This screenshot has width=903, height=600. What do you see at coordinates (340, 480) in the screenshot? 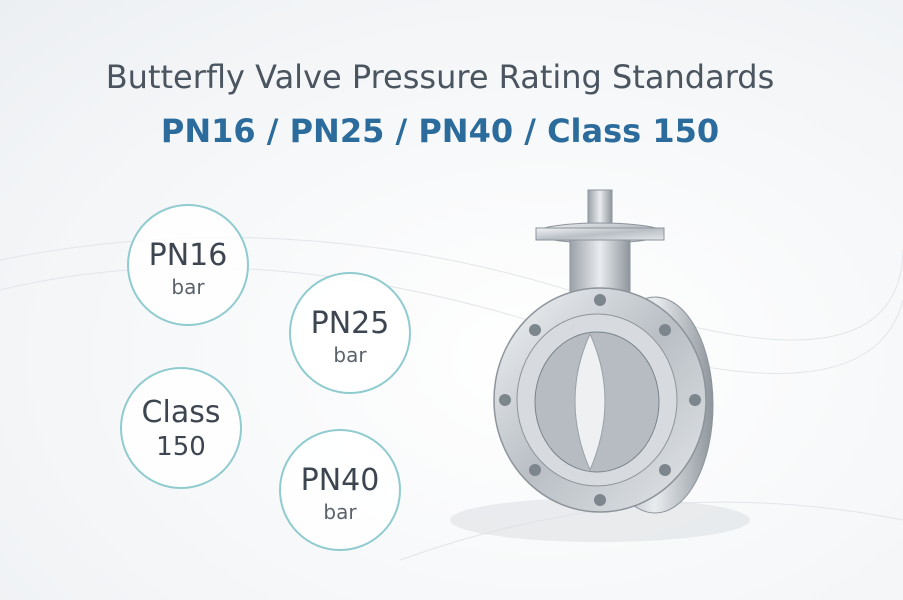
I see `badge-main: PN40` at bounding box center [340, 480].